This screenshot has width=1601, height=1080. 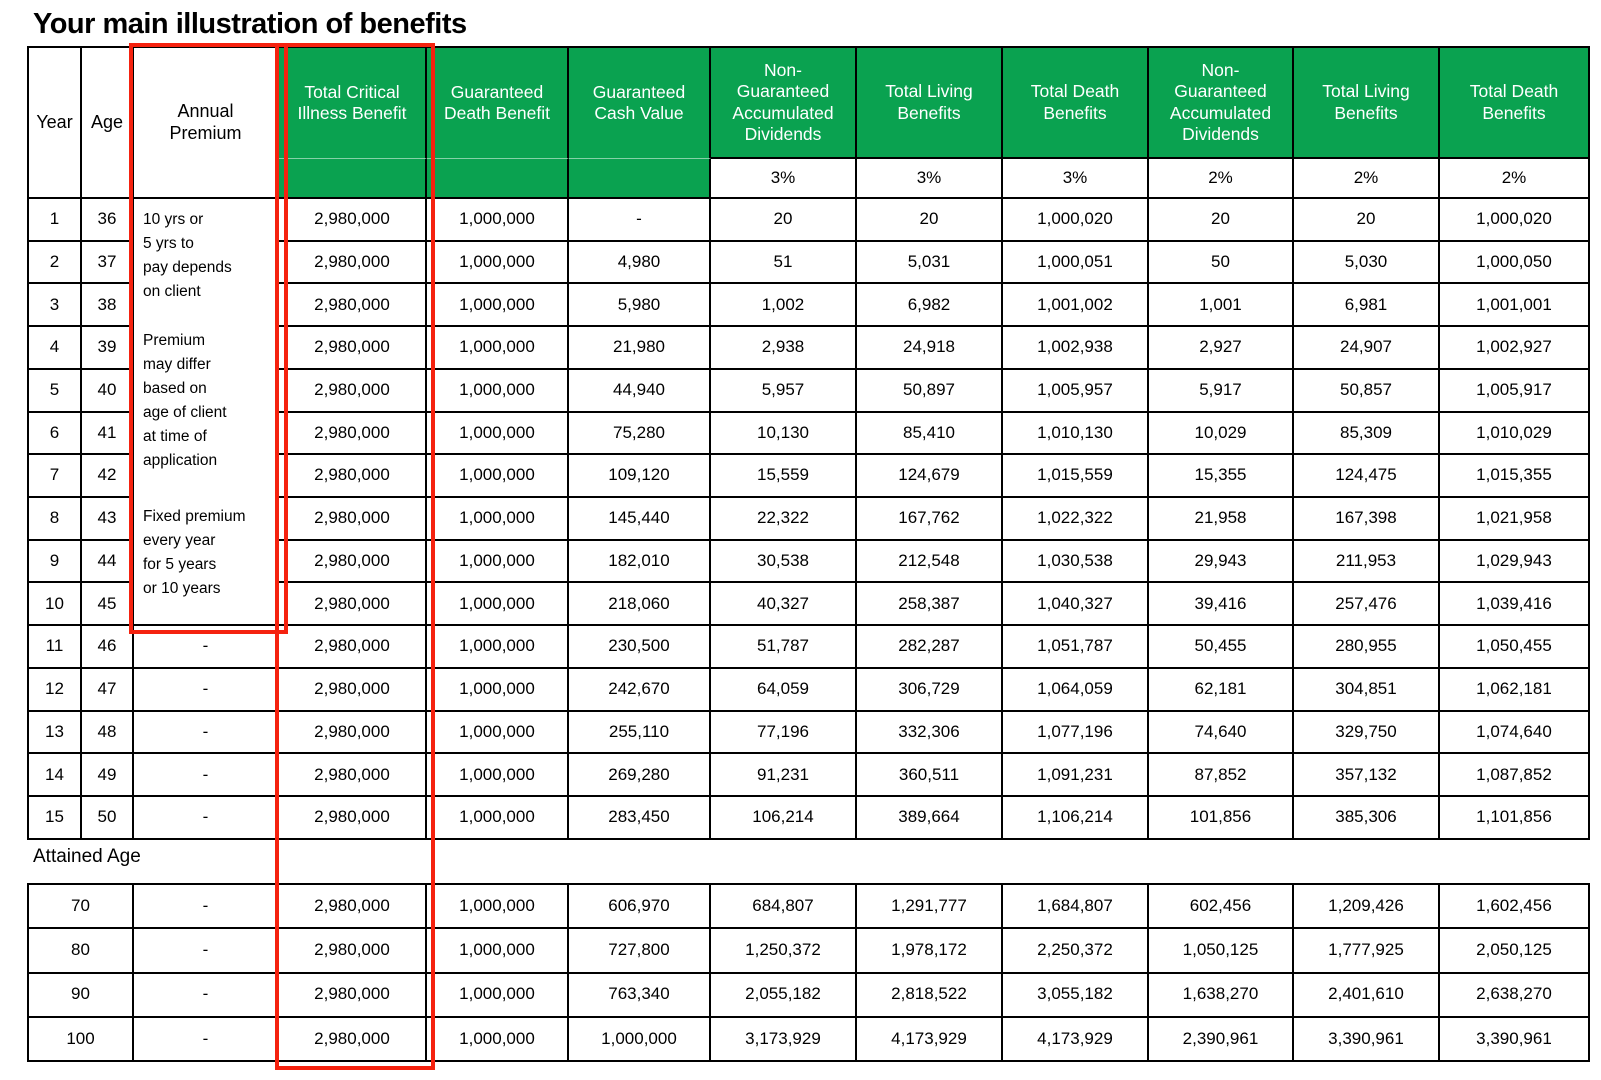 I want to click on value-cell: 1,010,130, so click(x=1076, y=434).